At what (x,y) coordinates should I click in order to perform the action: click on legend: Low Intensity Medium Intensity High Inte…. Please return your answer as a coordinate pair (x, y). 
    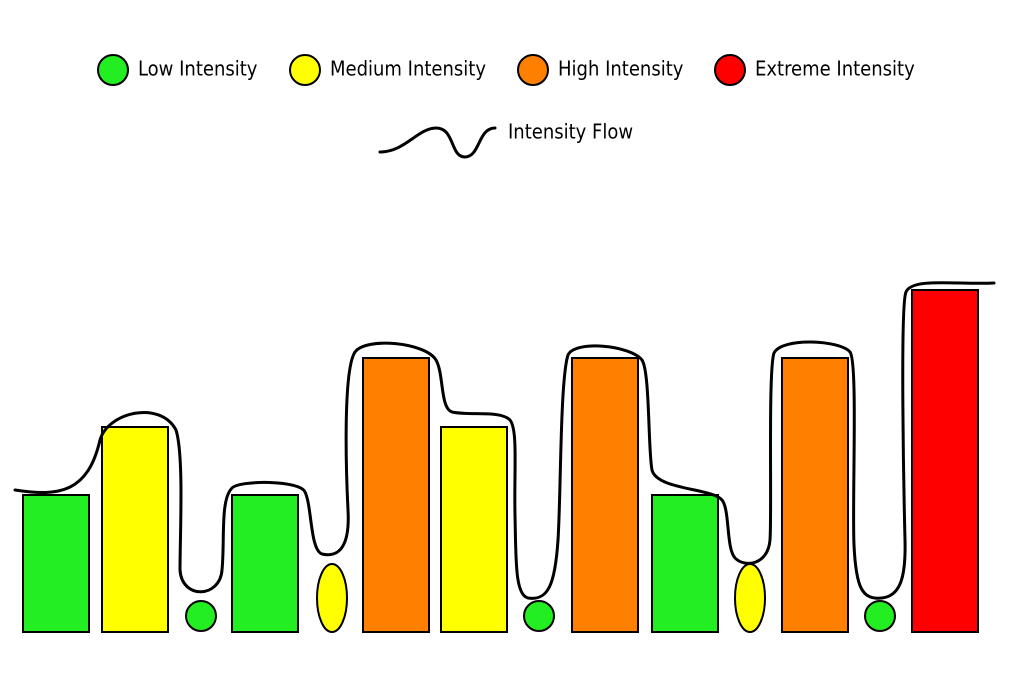
    Looking at the image, I should click on (506, 106).